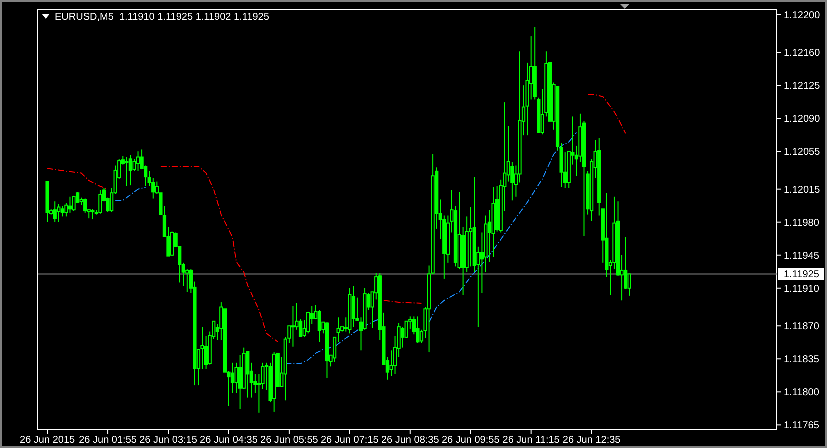  Describe the element at coordinates (802, 223) in the screenshot. I see `y-tick-label: 1.11980` at that location.